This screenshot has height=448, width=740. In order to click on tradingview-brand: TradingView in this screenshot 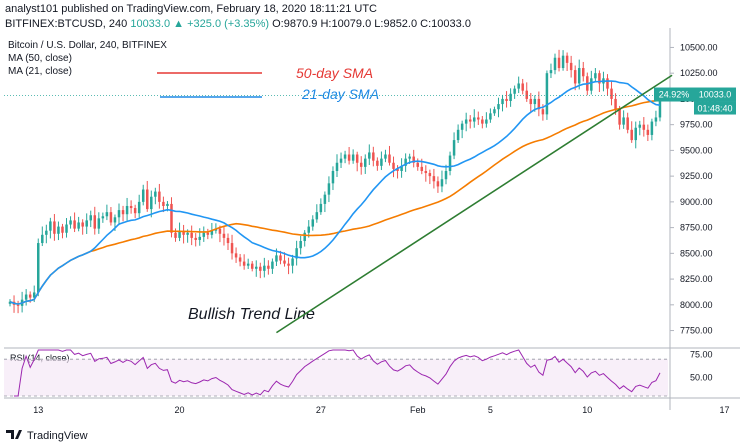, I will do `click(57, 435)`.